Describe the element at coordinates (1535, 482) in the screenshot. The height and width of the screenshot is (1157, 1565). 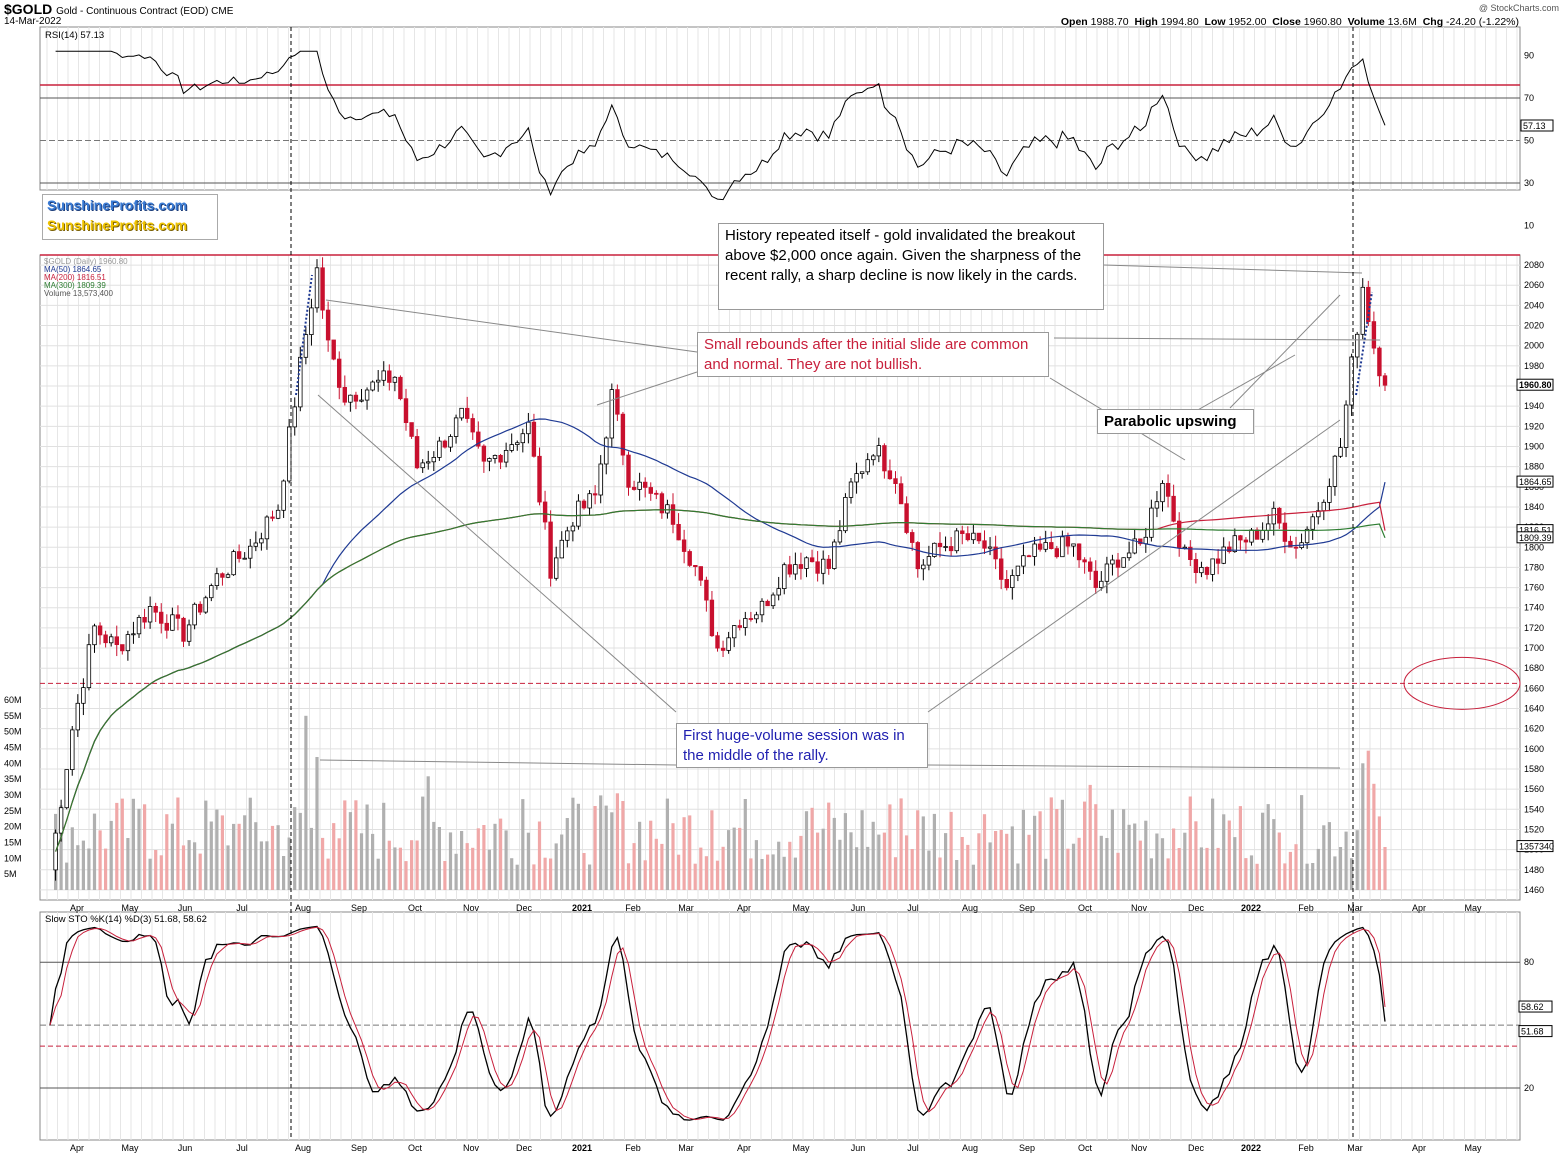
I see `price-value-label: 1864.65` at that location.